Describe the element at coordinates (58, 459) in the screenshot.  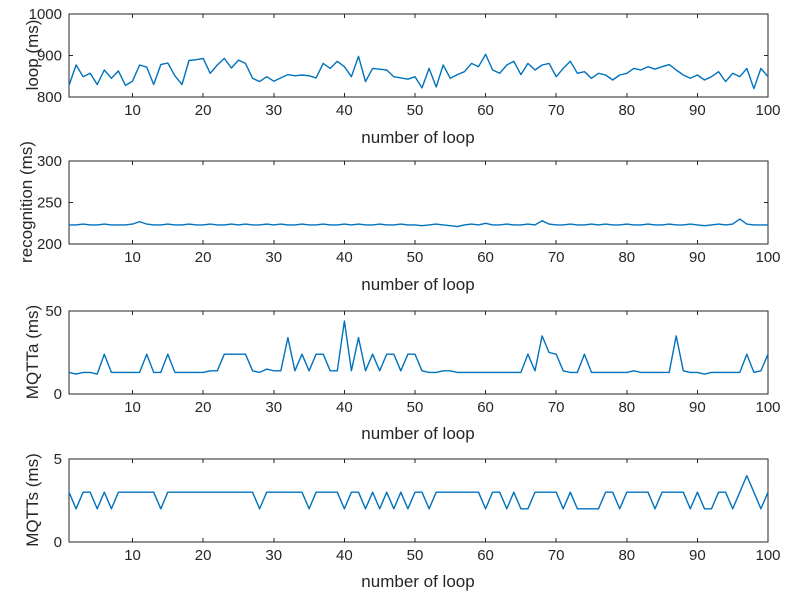
I see `y-tick-label: 5` at that location.